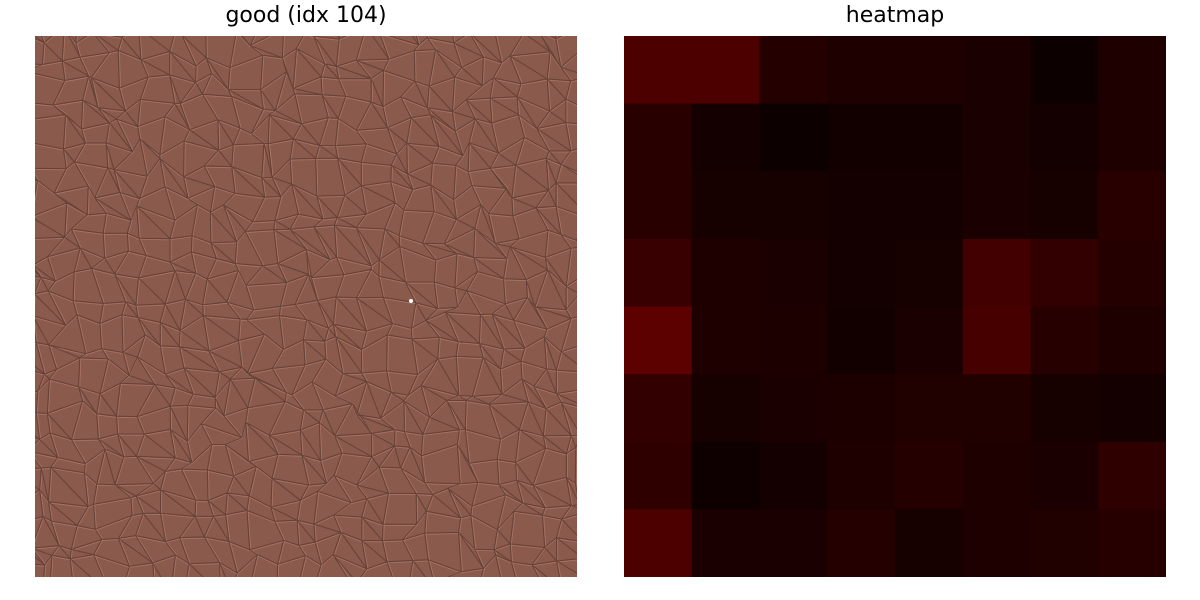 The image size is (1200, 600). What do you see at coordinates (411, 301) in the screenshot?
I see `bright-speck` at bounding box center [411, 301].